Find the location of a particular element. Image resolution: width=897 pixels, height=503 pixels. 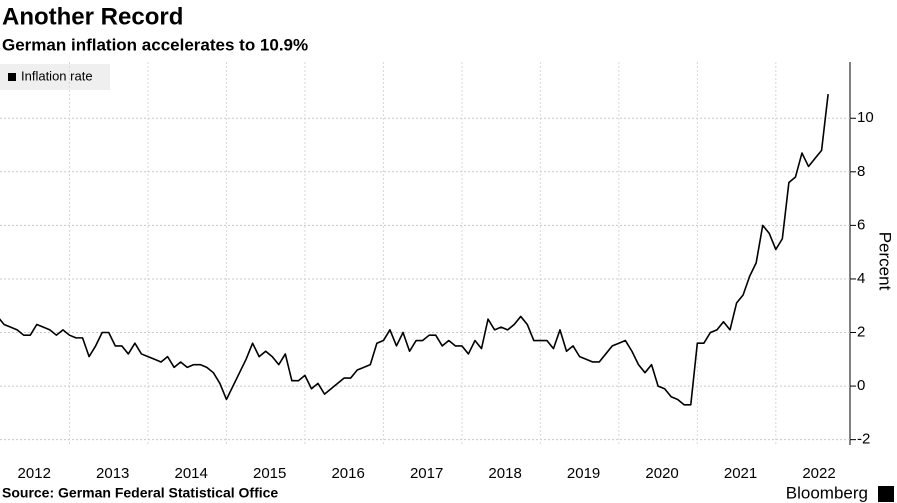

x-tick-label: 2017 is located at coordinates (426, 473).